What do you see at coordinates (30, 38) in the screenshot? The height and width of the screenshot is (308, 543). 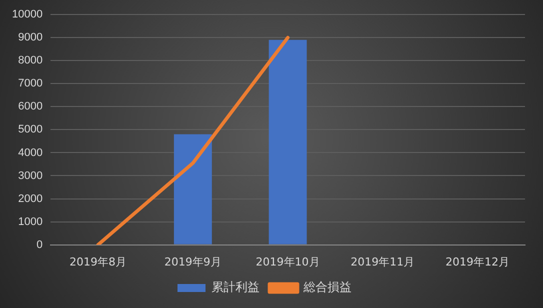 I see `y-tick-label: 9000` at bounding box center [30, 38].